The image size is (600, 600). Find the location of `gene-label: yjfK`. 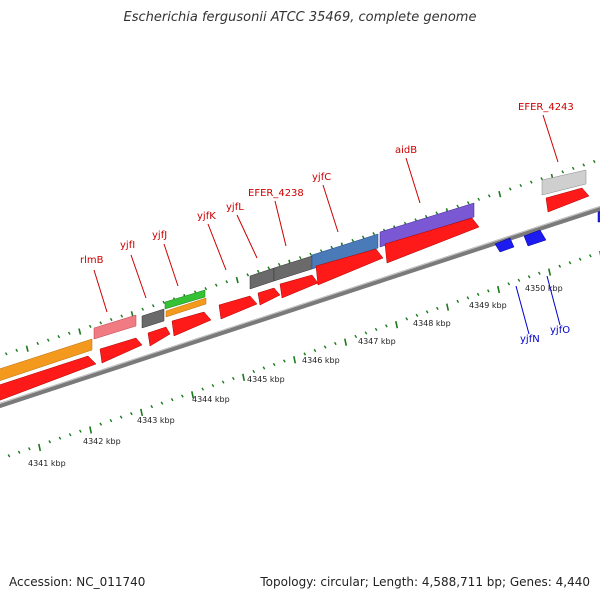

gene-label: yjfK is located at coordinates (206, 216).